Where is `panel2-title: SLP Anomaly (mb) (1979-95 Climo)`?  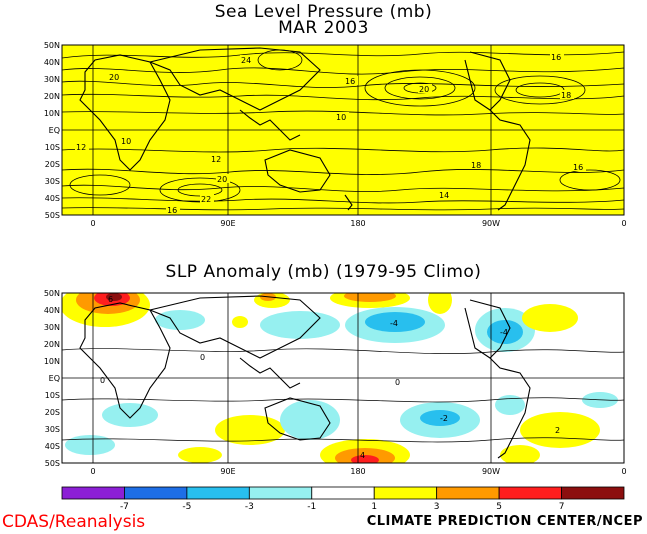
panel2-title: SLP Anomaly (mb) (1979-95 Climo) is located at coordinates (323, 272).